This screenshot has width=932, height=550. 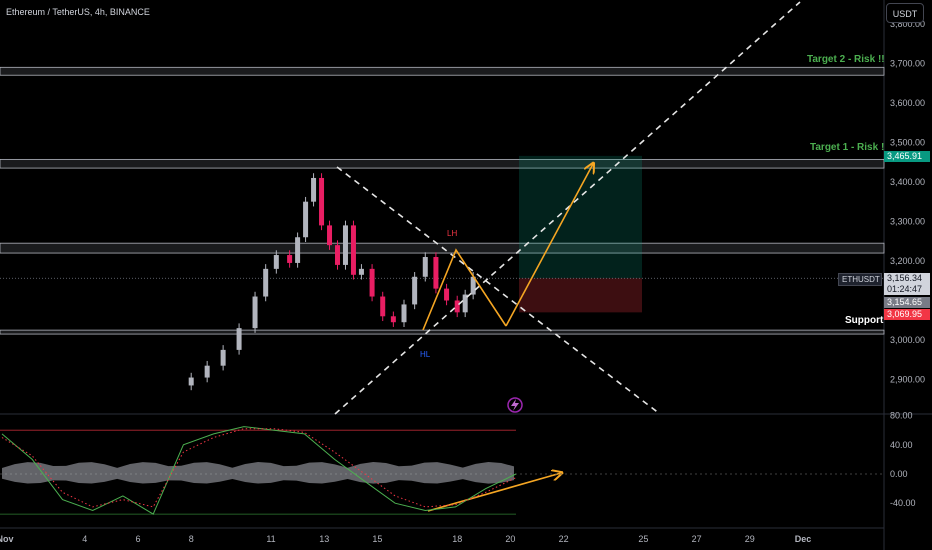 I want to click on time-axis-label: 11, so click(x=270, y=539).